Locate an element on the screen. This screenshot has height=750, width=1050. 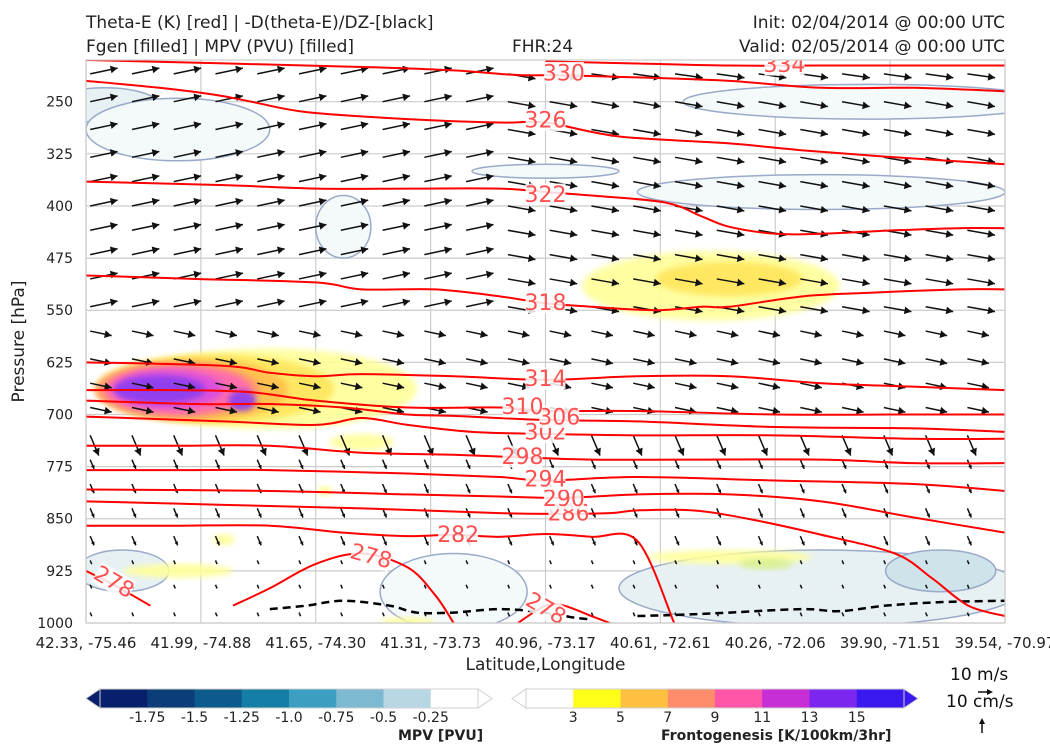
stability-contour is located at coordinates (821, 608).